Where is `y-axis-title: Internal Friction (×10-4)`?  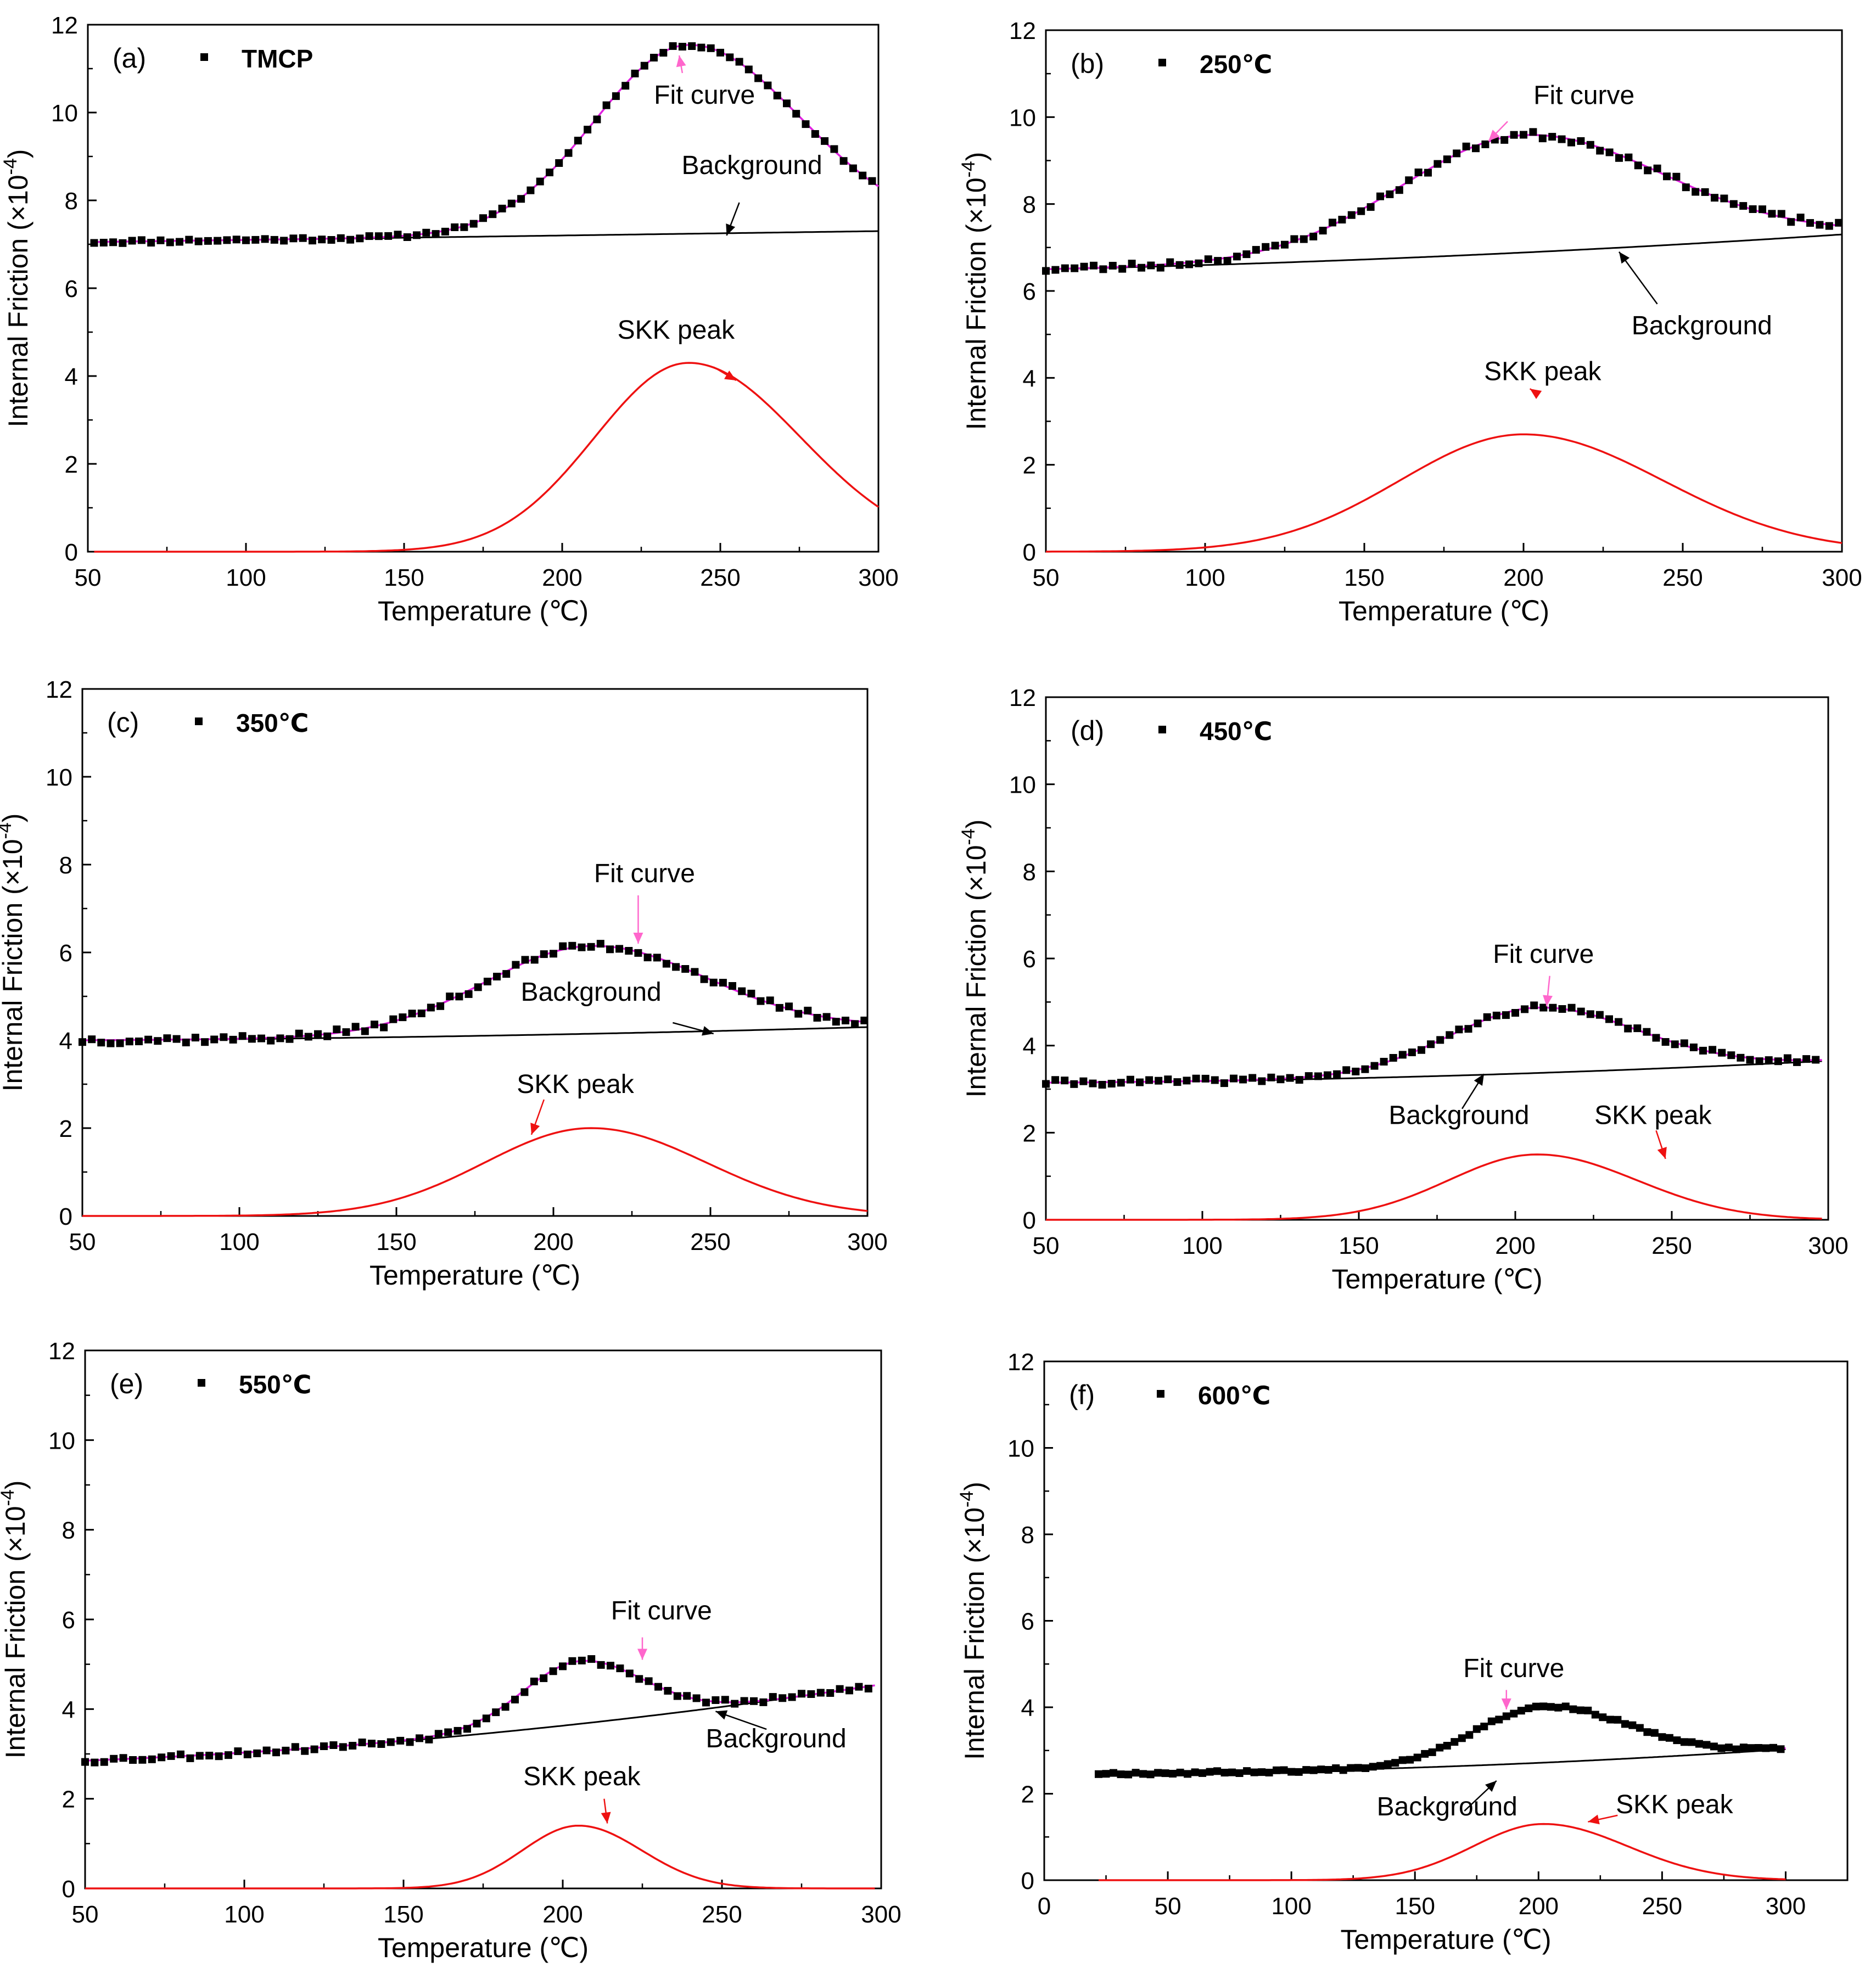
y-axis-title: Internal Friction (×10-4) is located at coordinates (975, 291).